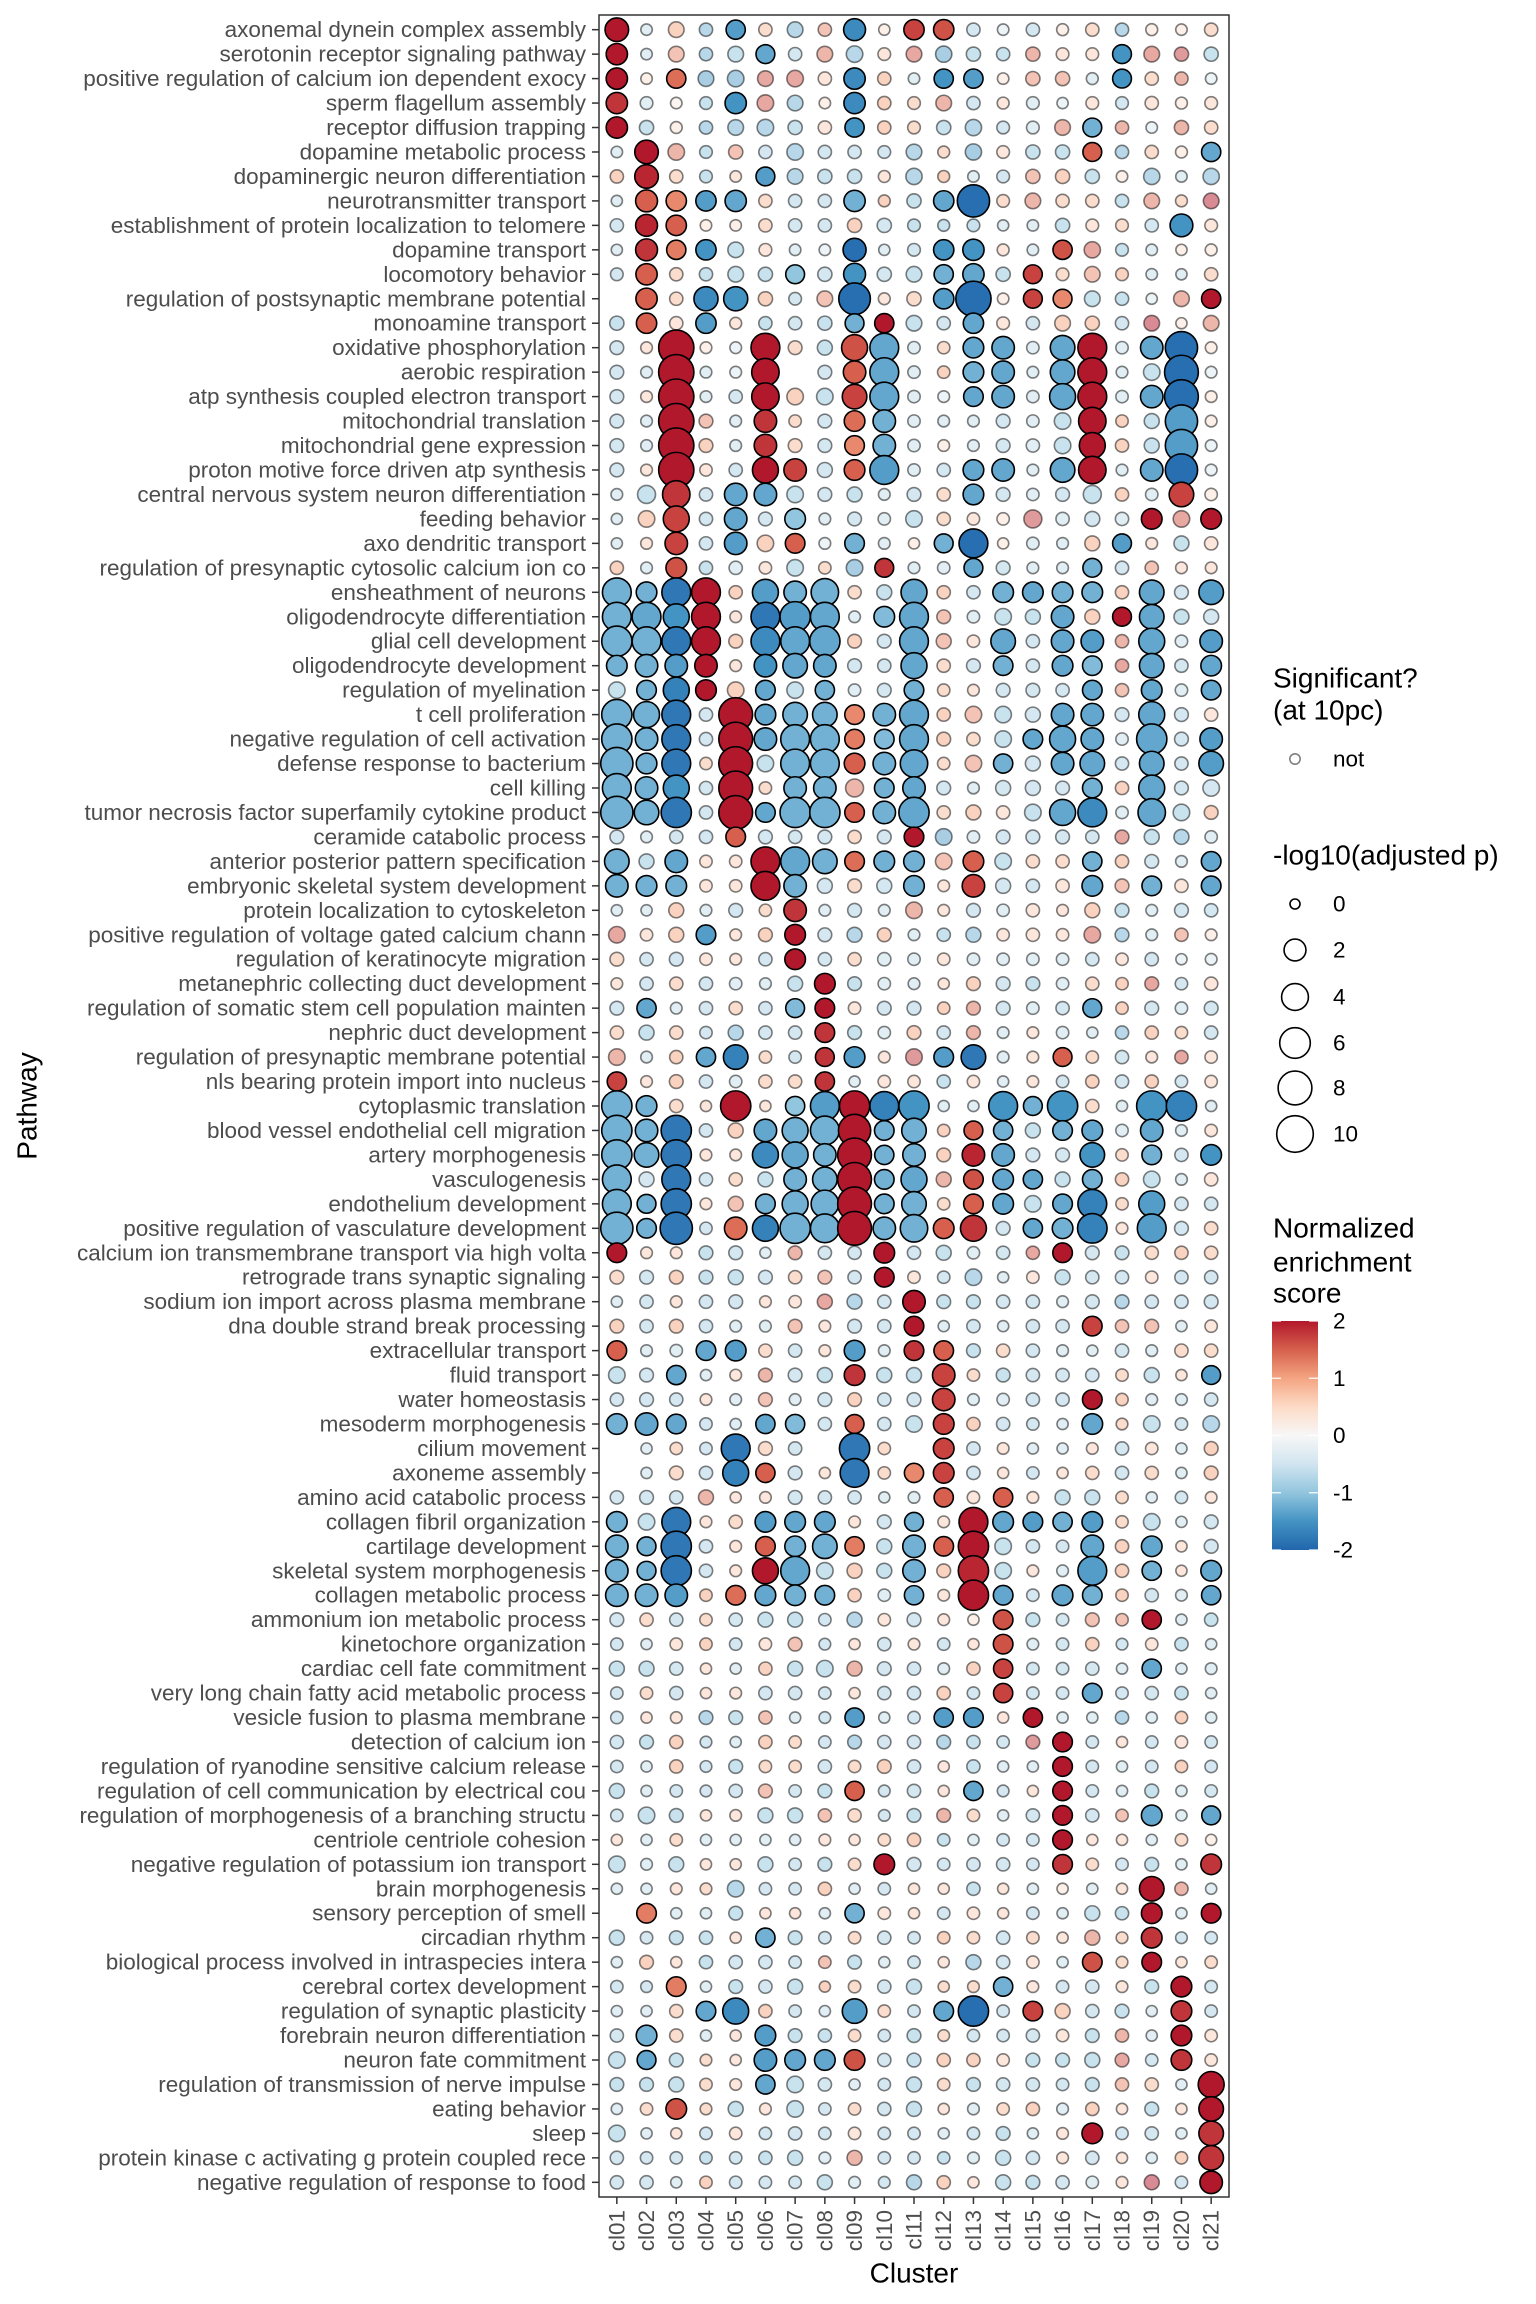 The width and height of the screenshot is (1536, 2304). What do you see at coordinates (456, 127) in the screenshot?
I see `y-tick-label: receptor diffusion trapping` at bounding box center [456, 127].